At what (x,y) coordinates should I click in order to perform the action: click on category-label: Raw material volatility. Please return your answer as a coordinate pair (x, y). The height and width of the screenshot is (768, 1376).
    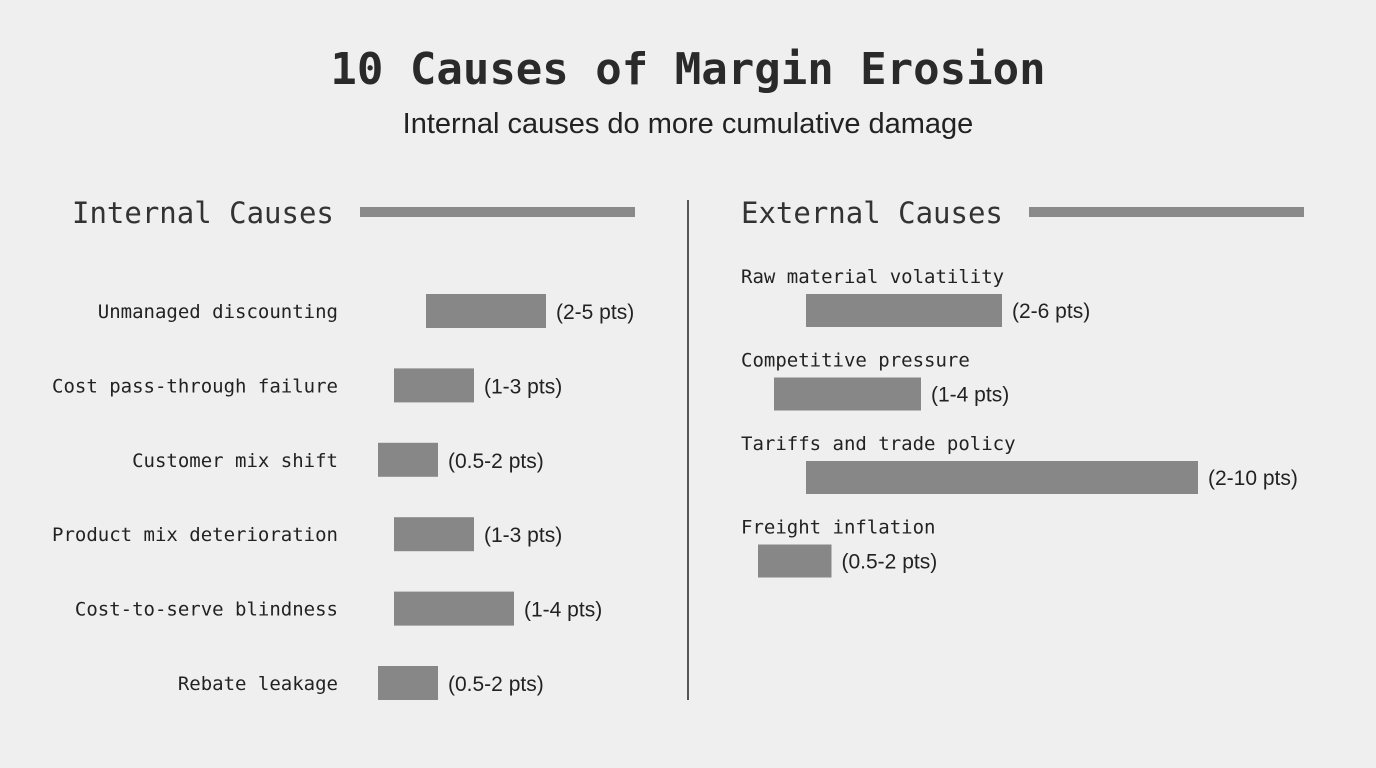
    Looking at the image, I should click on (872, 277).